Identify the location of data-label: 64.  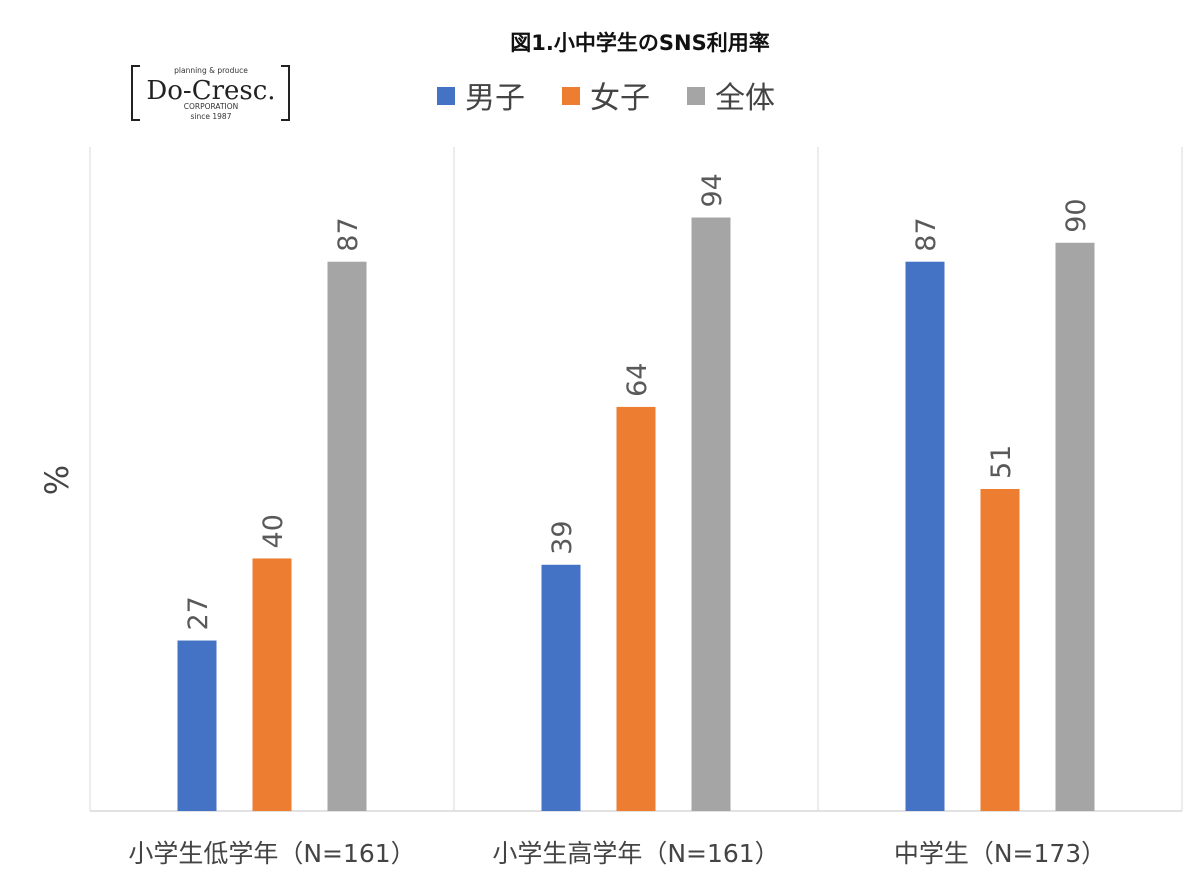
(637, 380).